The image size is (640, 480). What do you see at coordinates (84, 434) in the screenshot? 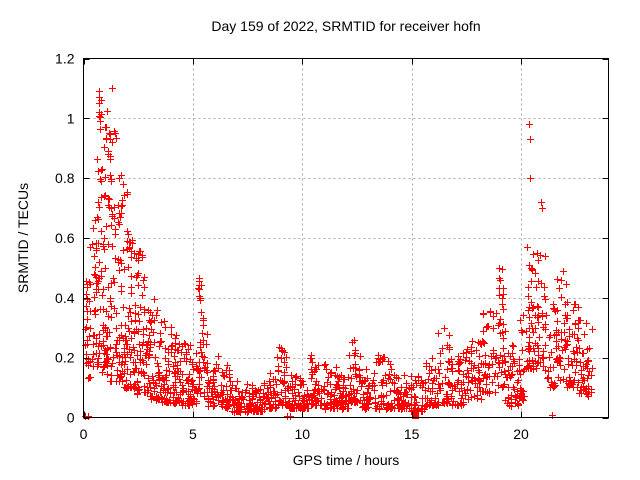
I see `x-tick-label: 0` at bounding box center [84, 434].